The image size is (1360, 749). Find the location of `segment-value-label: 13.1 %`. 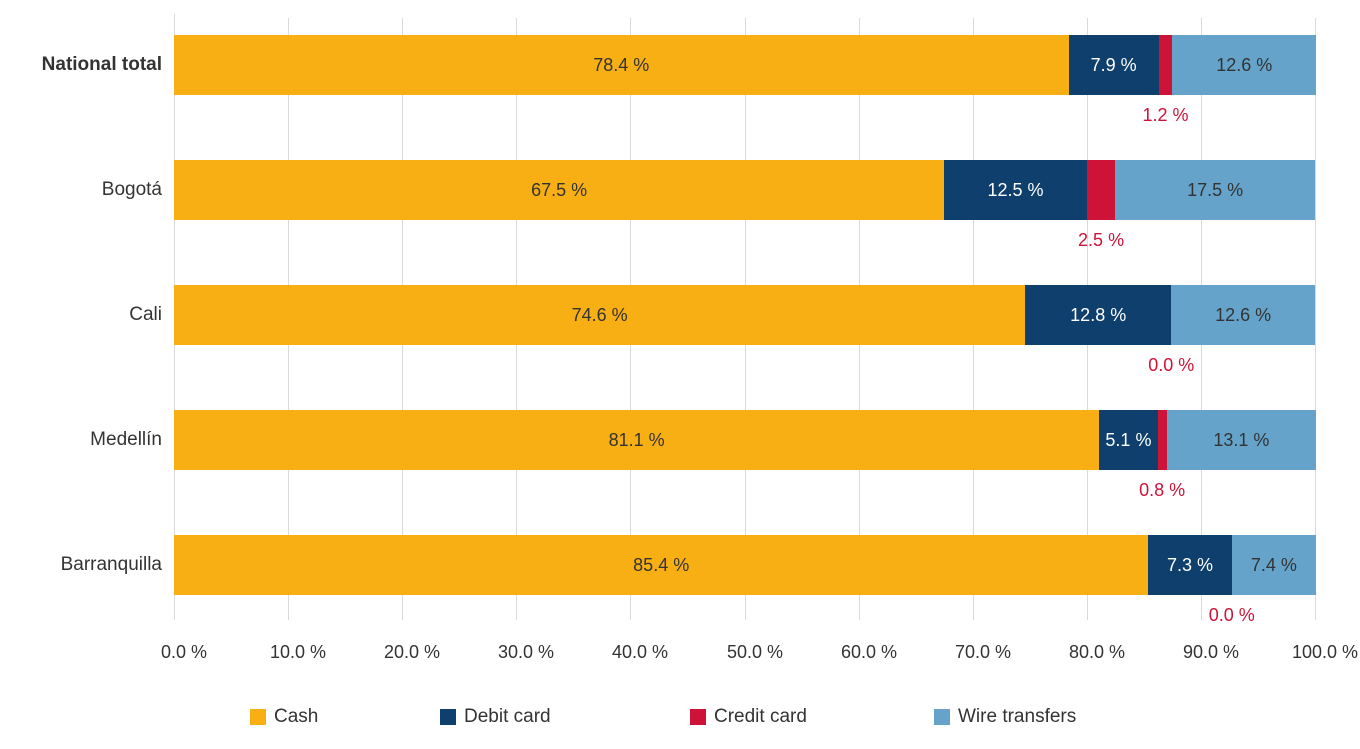

segment-value-label: 13.1 % is located at coordinates (1241, 439).